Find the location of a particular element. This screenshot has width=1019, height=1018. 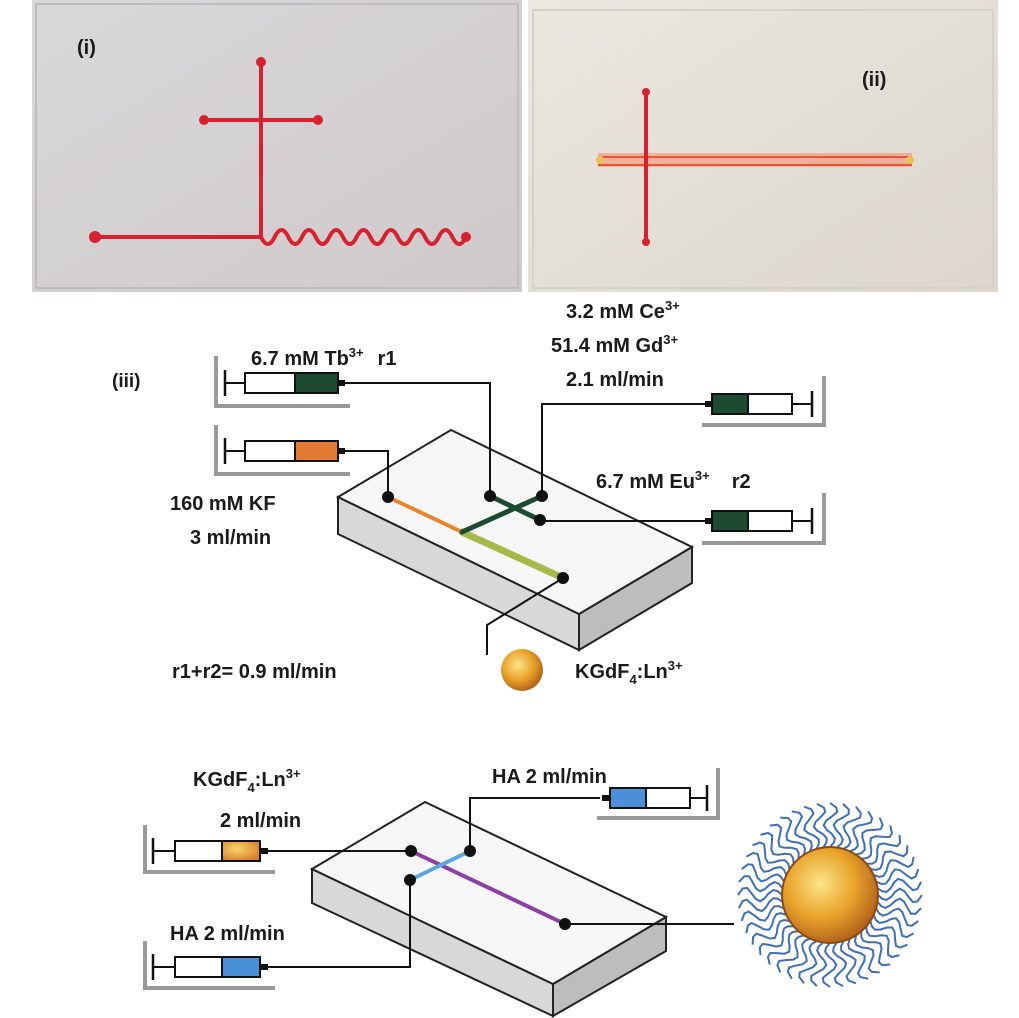

label-input2-flow: 2 ml/min is located at coordinates (260, 821).